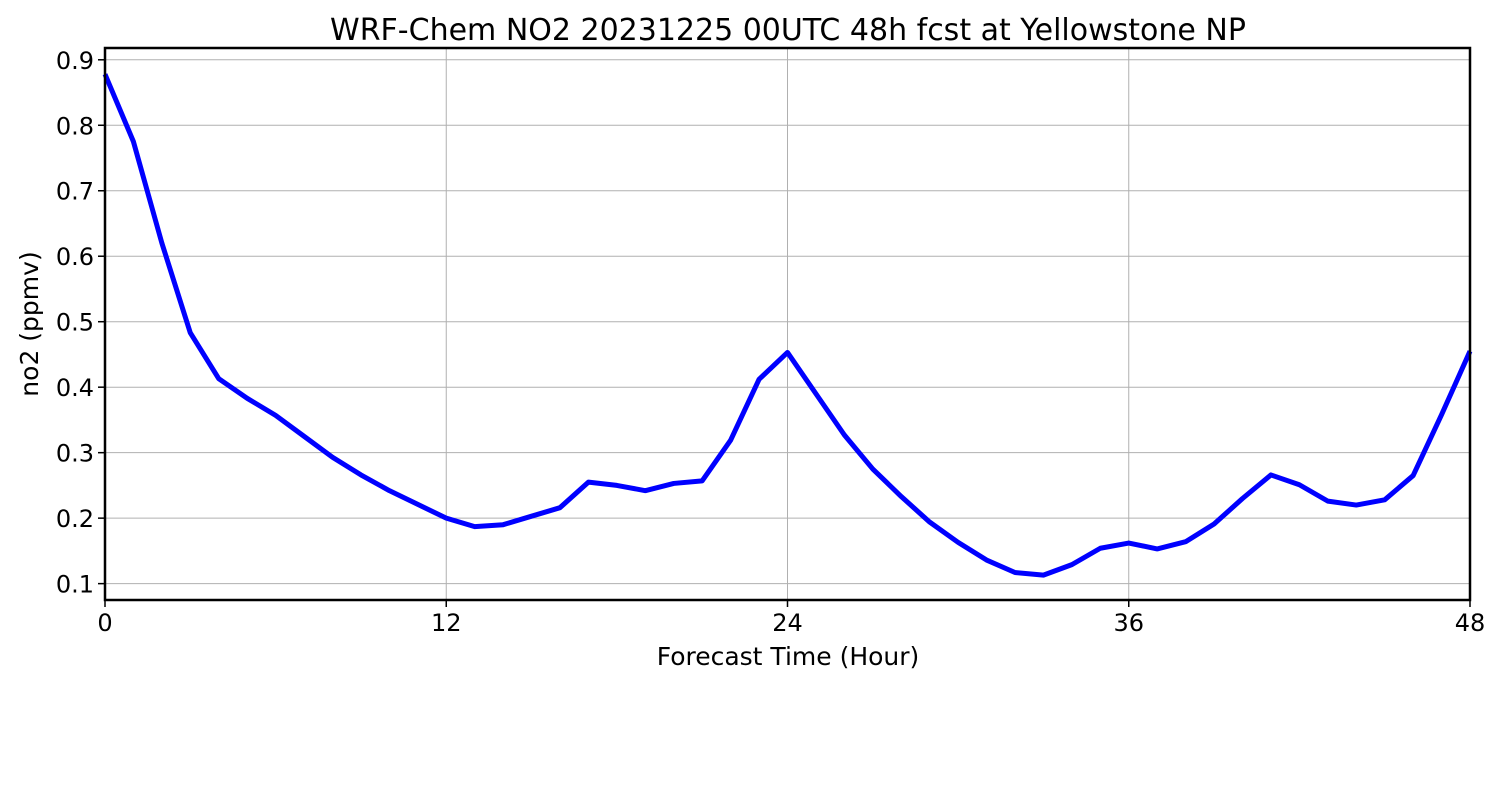  I want to click on y-tick-label: 0.1, so click(75, 585).